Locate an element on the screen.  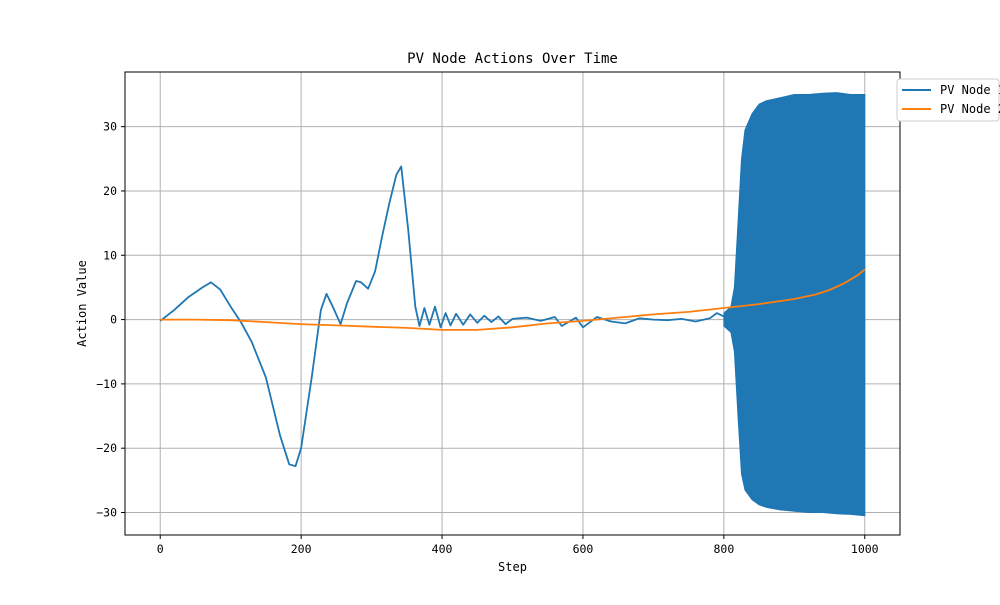
x-tick-label: 400 is located at coordinates (442, 549).